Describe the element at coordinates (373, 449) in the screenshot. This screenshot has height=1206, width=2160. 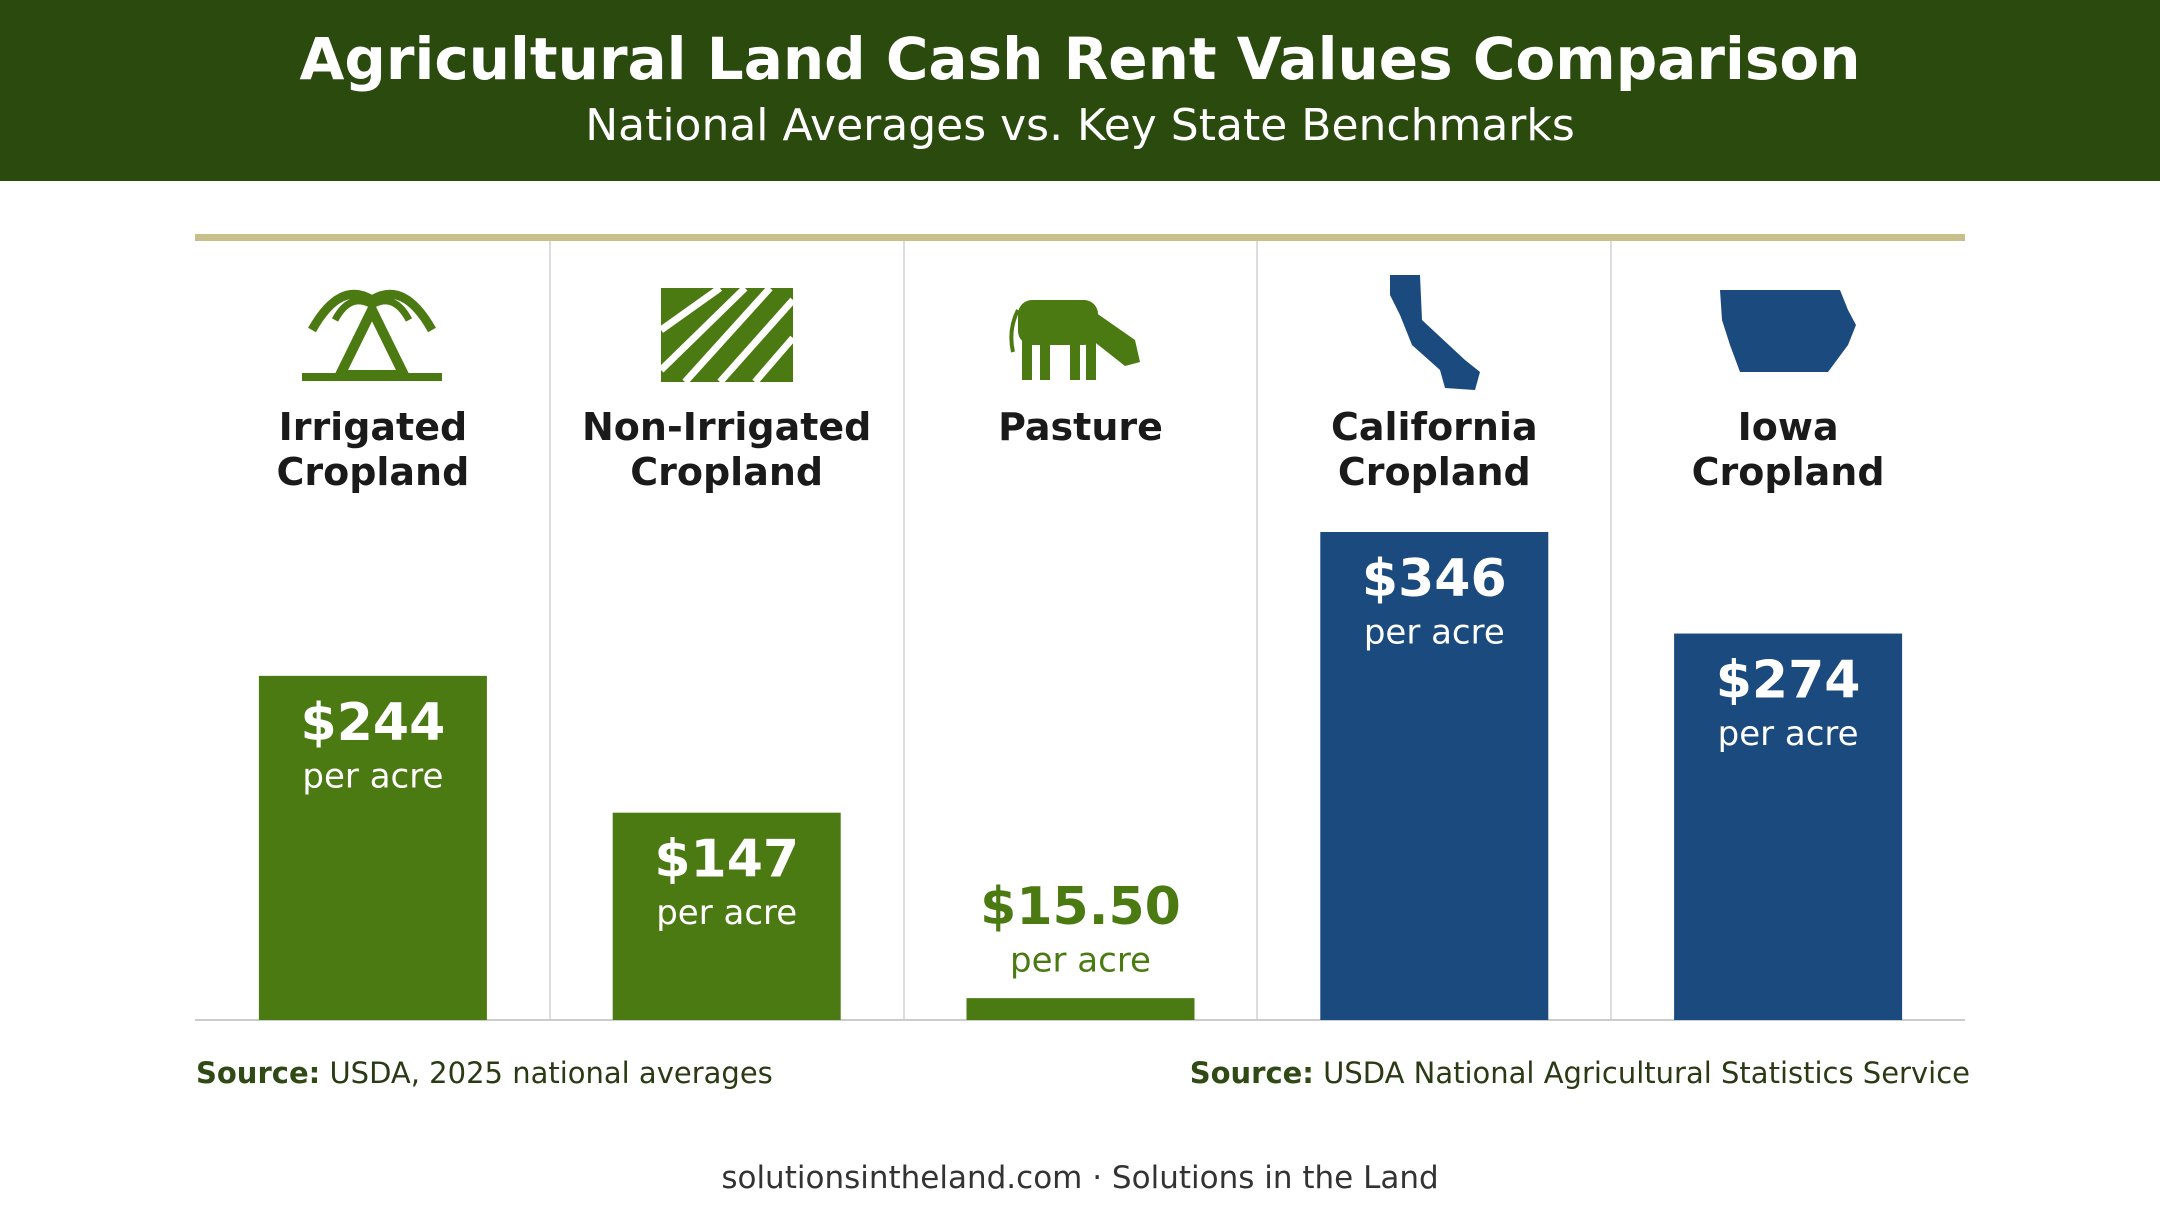
I see `category-label: Irrigated Cropland` at that location.